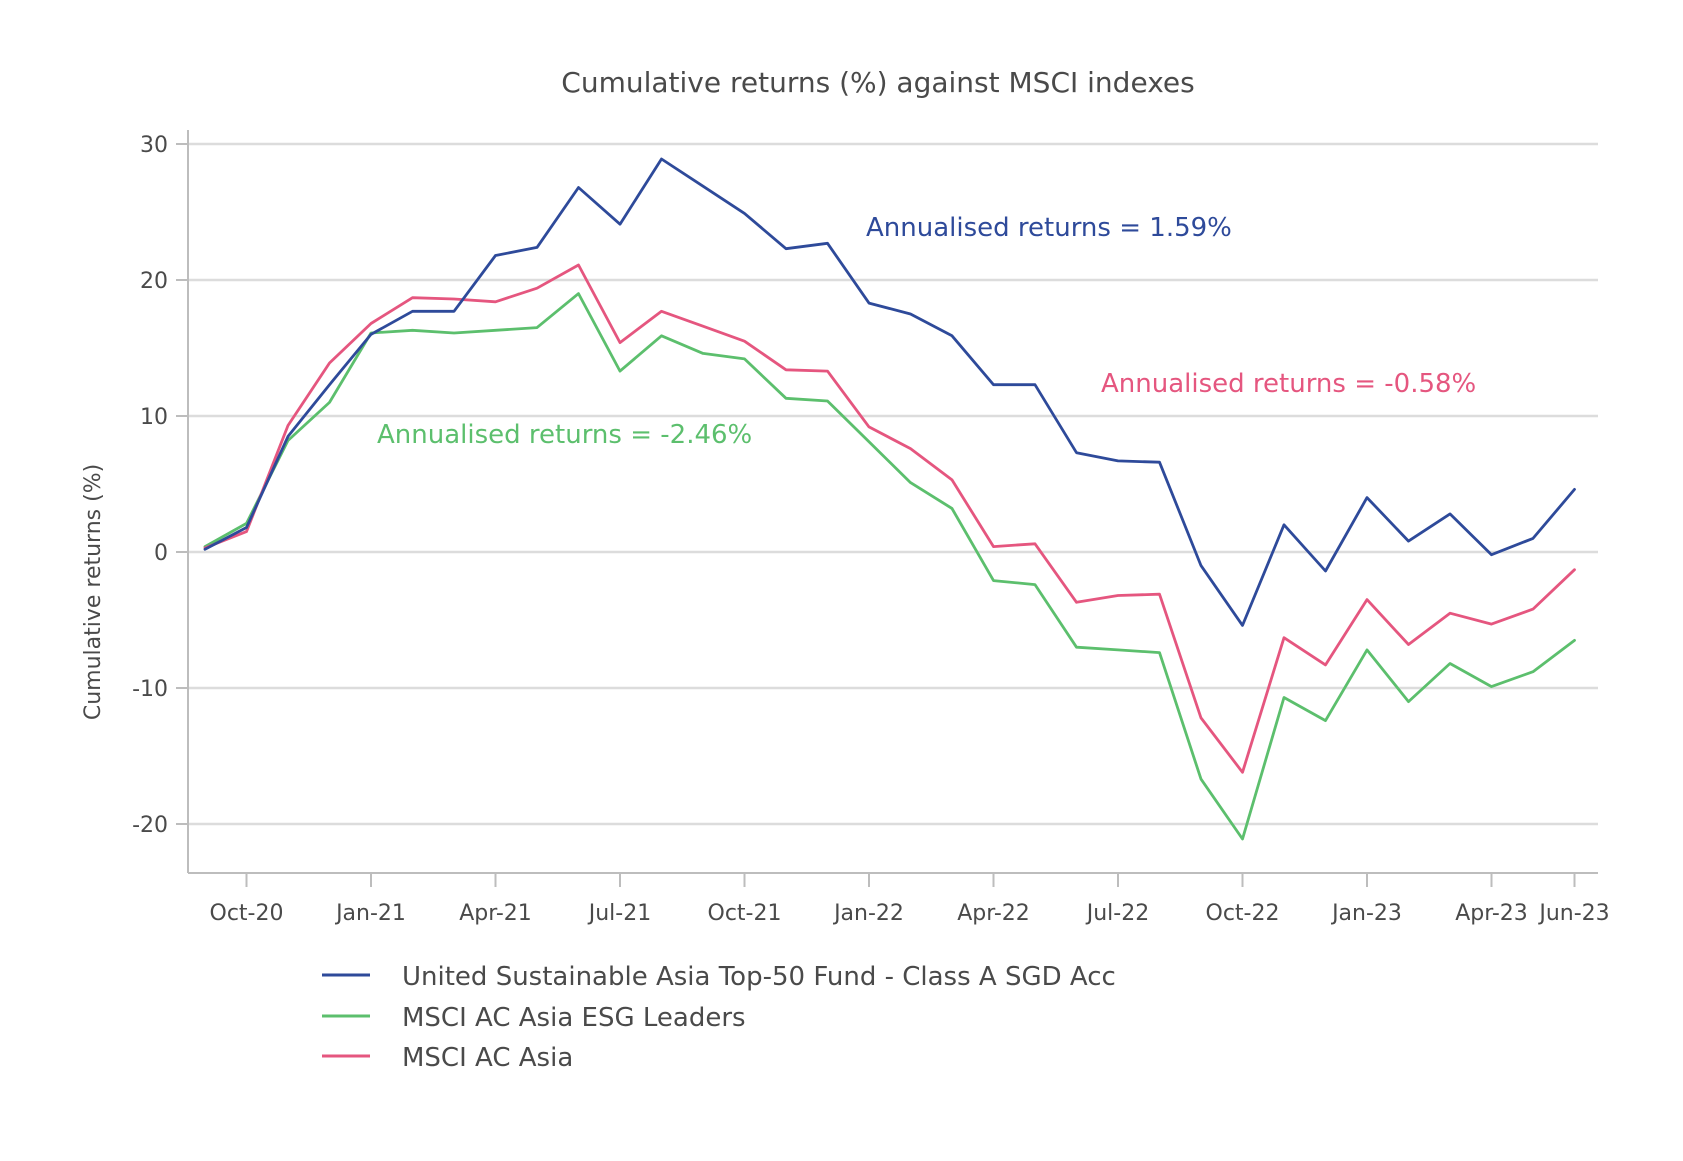 This screenshot has width=1683, height=1161. What do you see at coordinates (1049, 228) in the screenshot?
I see `annotation-annualised-returns: Annualised returns = 1.59%` at bounding box center [1049, 228].